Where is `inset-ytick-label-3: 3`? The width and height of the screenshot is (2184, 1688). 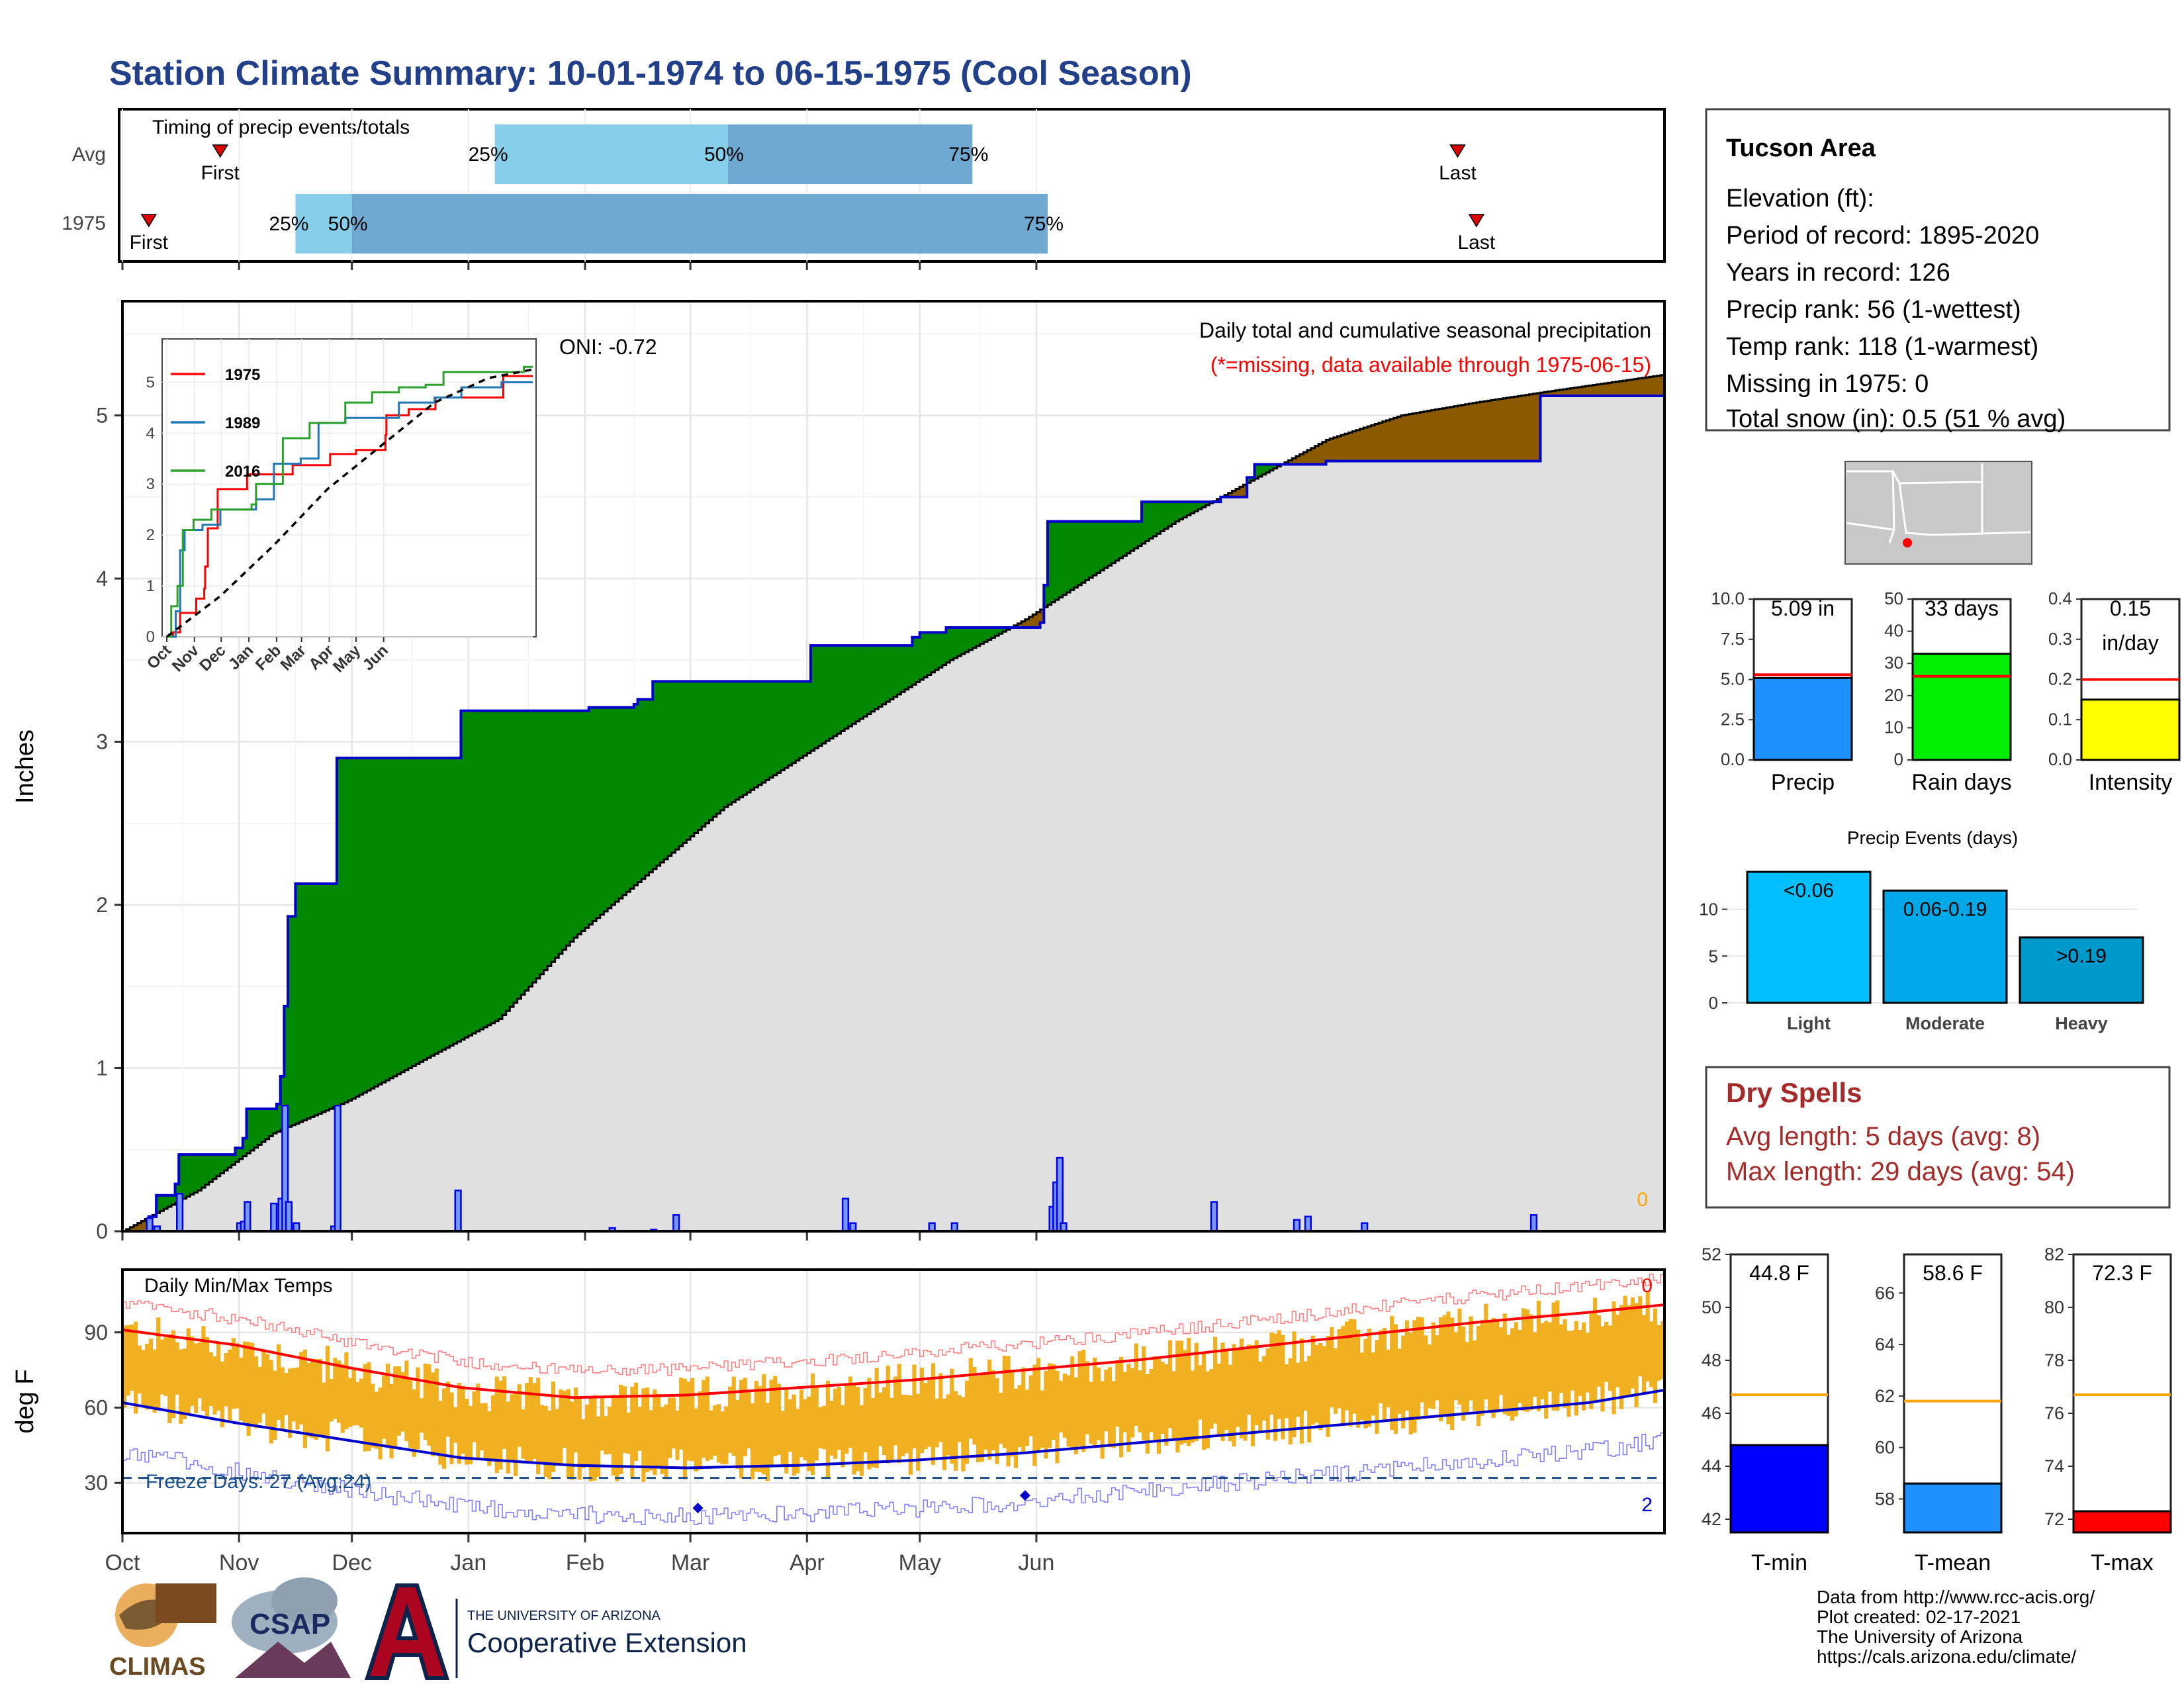
inset-ytick-label-3: 3 is located at coordinates (150, 484).